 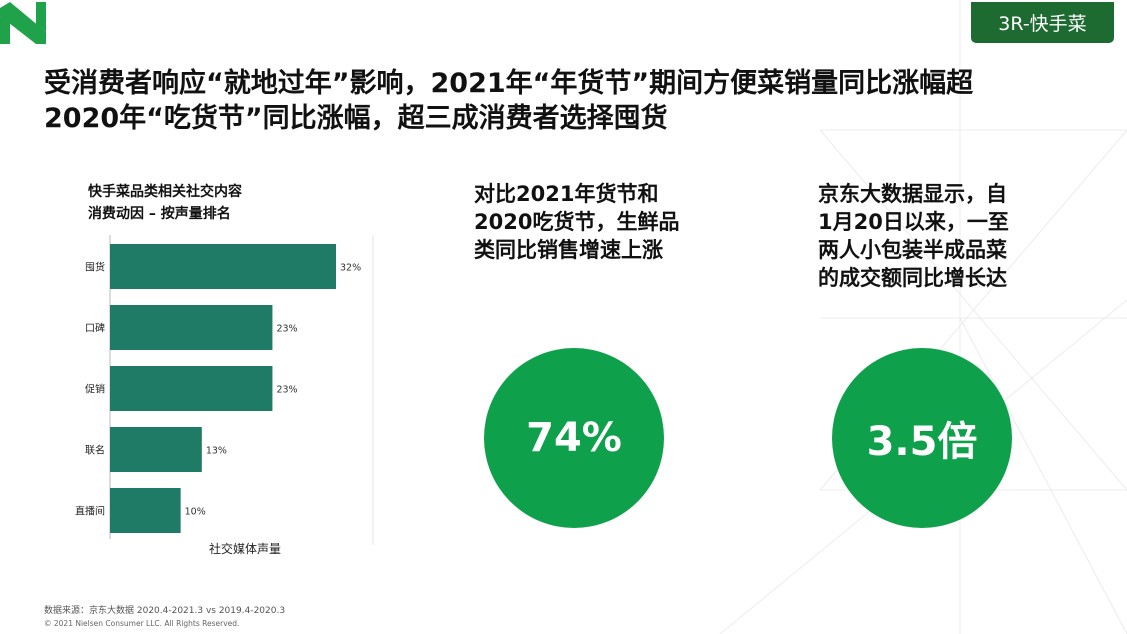 I want to click on stat1-value-circle: 74%, so click(x=574, y=438).